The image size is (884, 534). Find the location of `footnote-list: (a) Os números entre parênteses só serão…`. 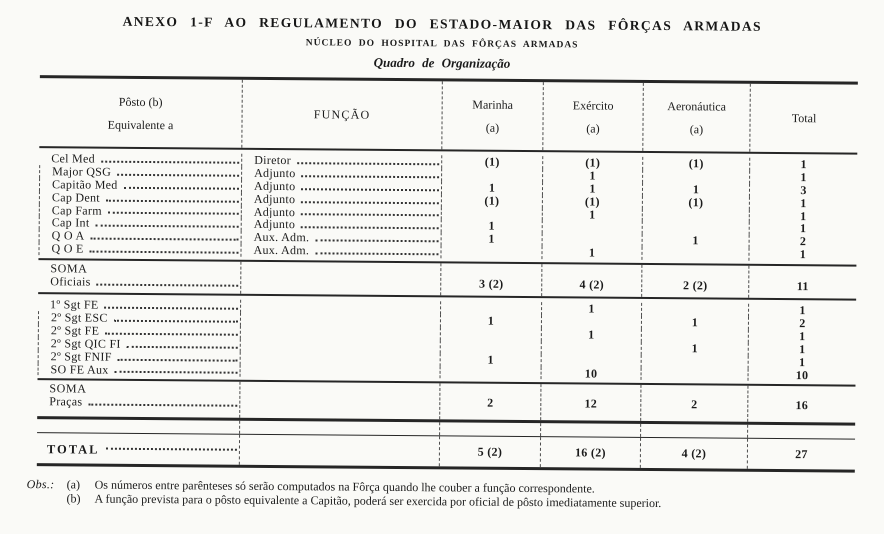

footnote-list: (a) Os números entre parênteses só serão… is located at coordinates (473, 495).